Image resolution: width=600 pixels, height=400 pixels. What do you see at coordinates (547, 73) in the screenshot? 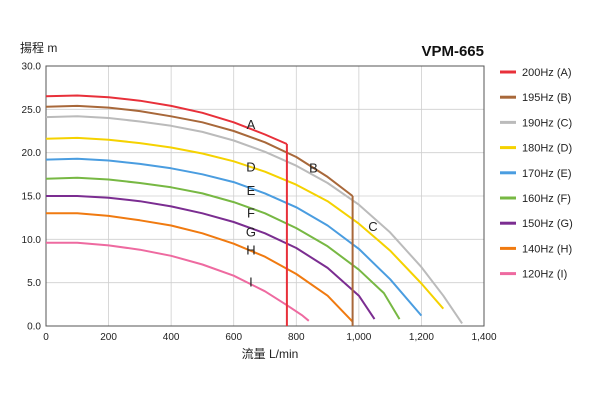
I see `legend-label: 200Hz (A)` at bounding box center [547, 73].